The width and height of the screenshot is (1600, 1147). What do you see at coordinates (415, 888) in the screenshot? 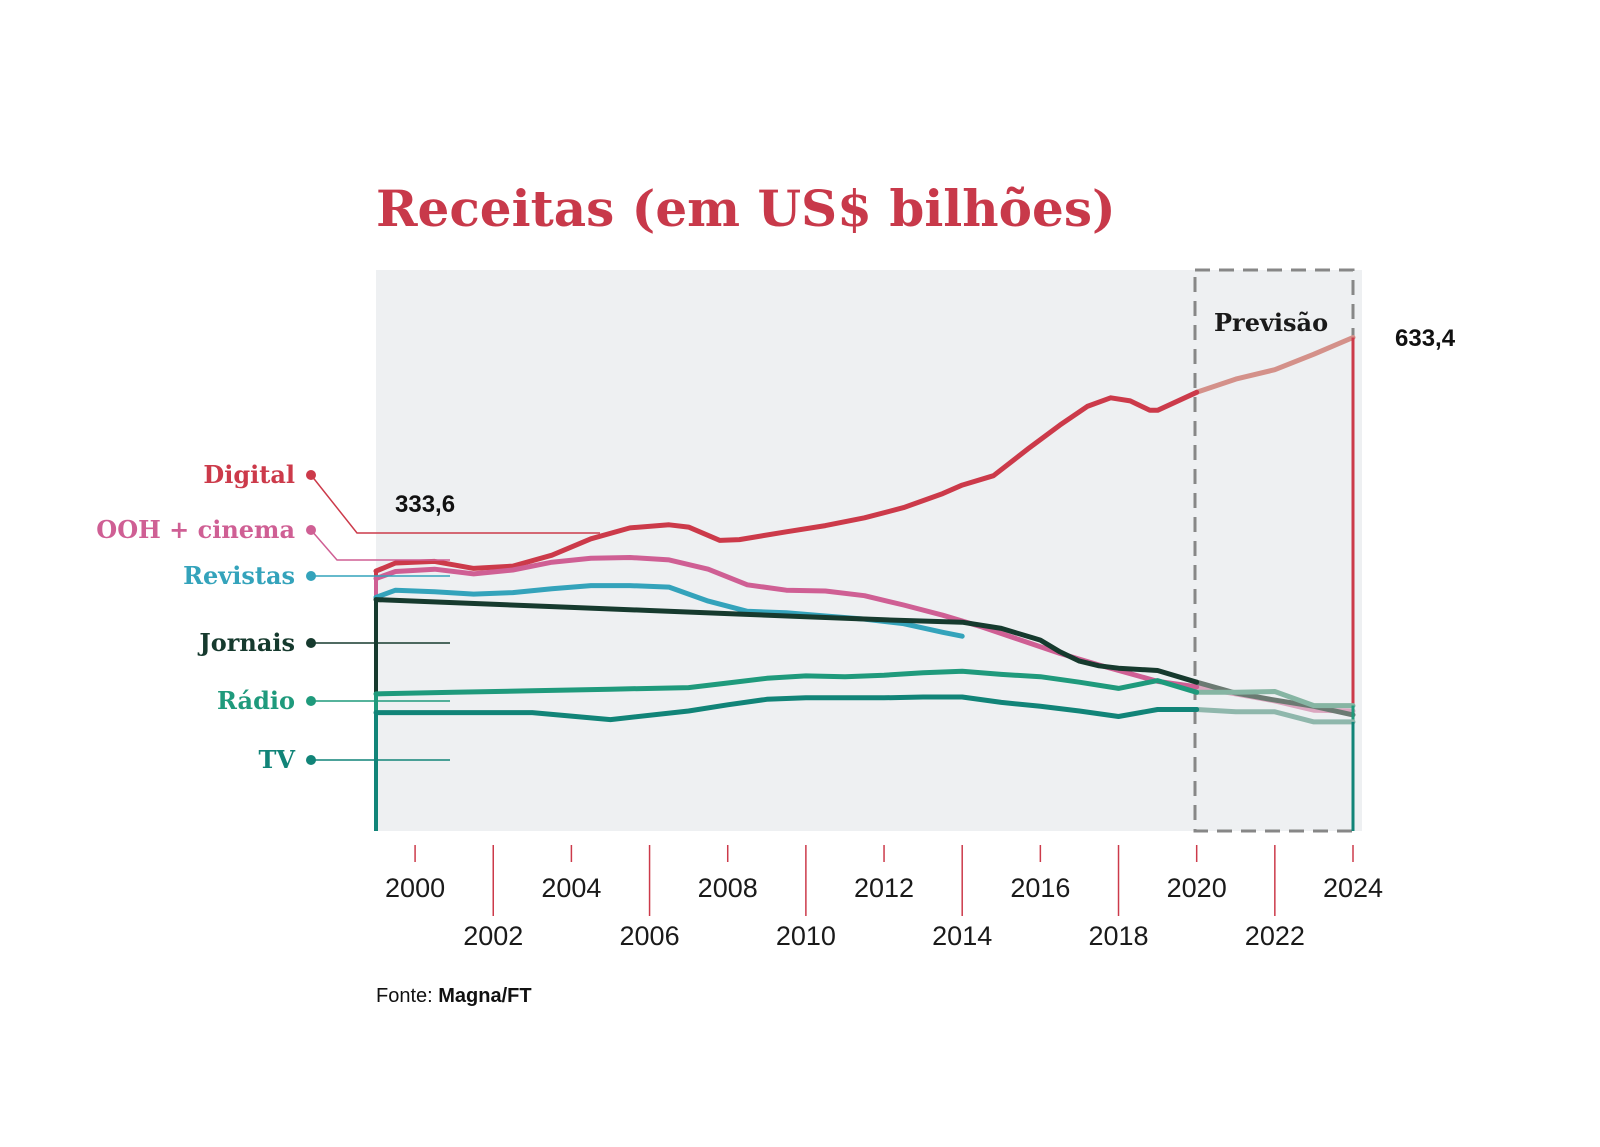
I see `x-tick-label-2000: 2000` at bounding box center [415, 888].